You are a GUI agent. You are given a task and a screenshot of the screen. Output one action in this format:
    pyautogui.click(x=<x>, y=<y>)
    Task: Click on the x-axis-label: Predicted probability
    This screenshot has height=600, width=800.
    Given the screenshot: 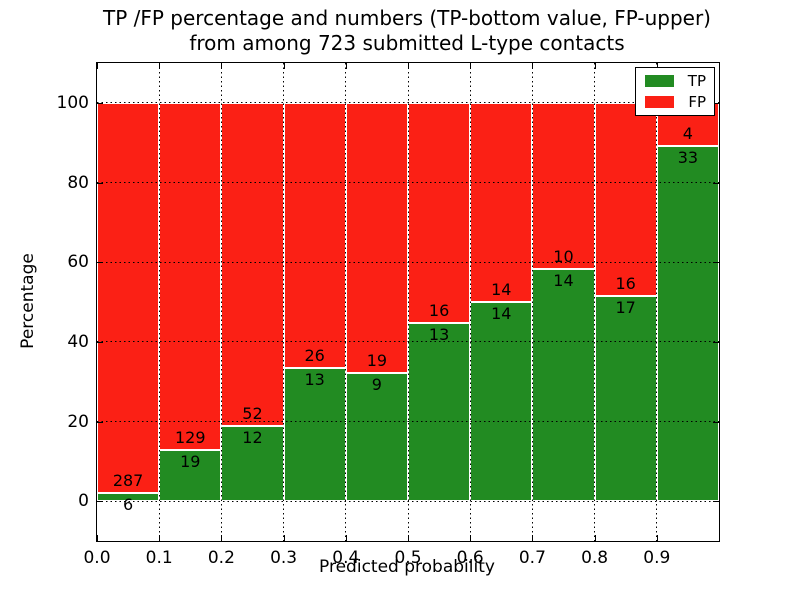 What is the action you would take?
    pyautogui.click(x=407, y=567)
    